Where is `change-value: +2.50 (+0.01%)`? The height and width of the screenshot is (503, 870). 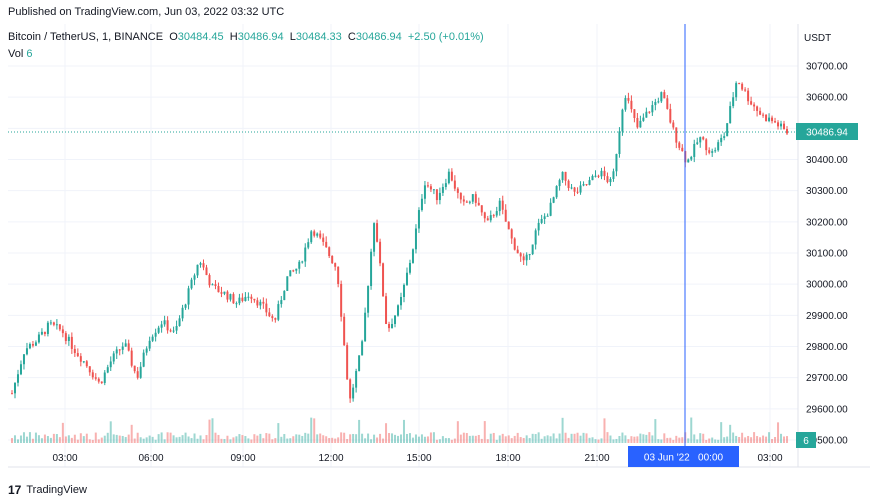
change-value: +2.50 (+0.01%) is located at coordinates (445, 37).